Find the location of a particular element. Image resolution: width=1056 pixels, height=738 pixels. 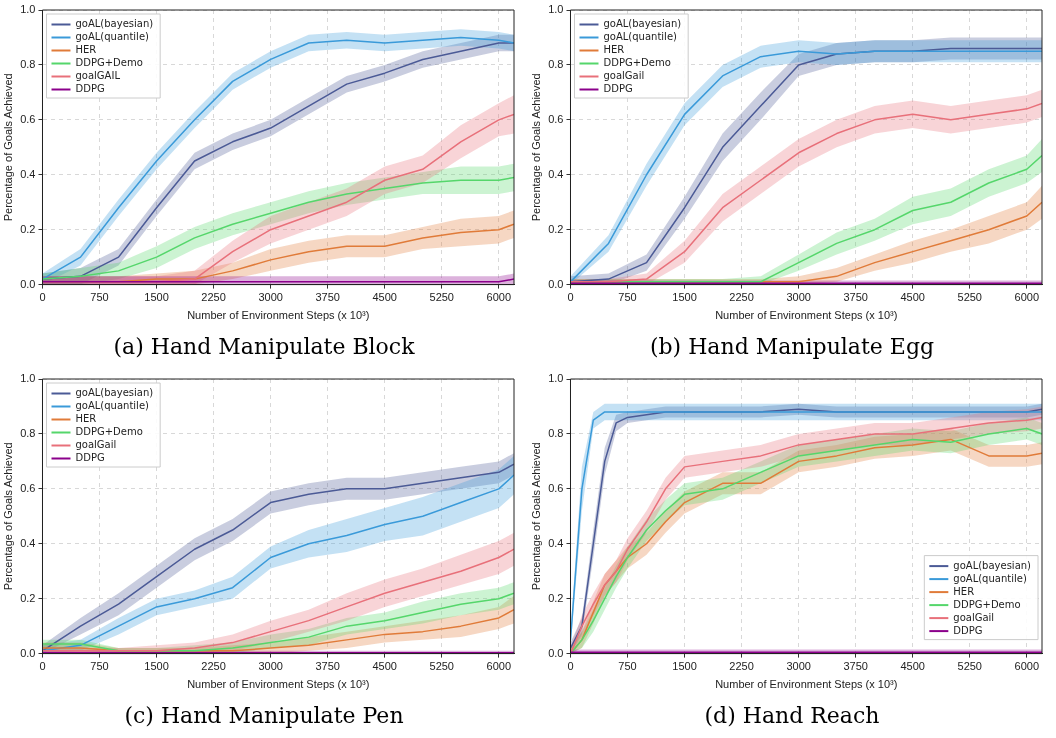

legend-label: goalGAIL is located at coordinates (98, 76).